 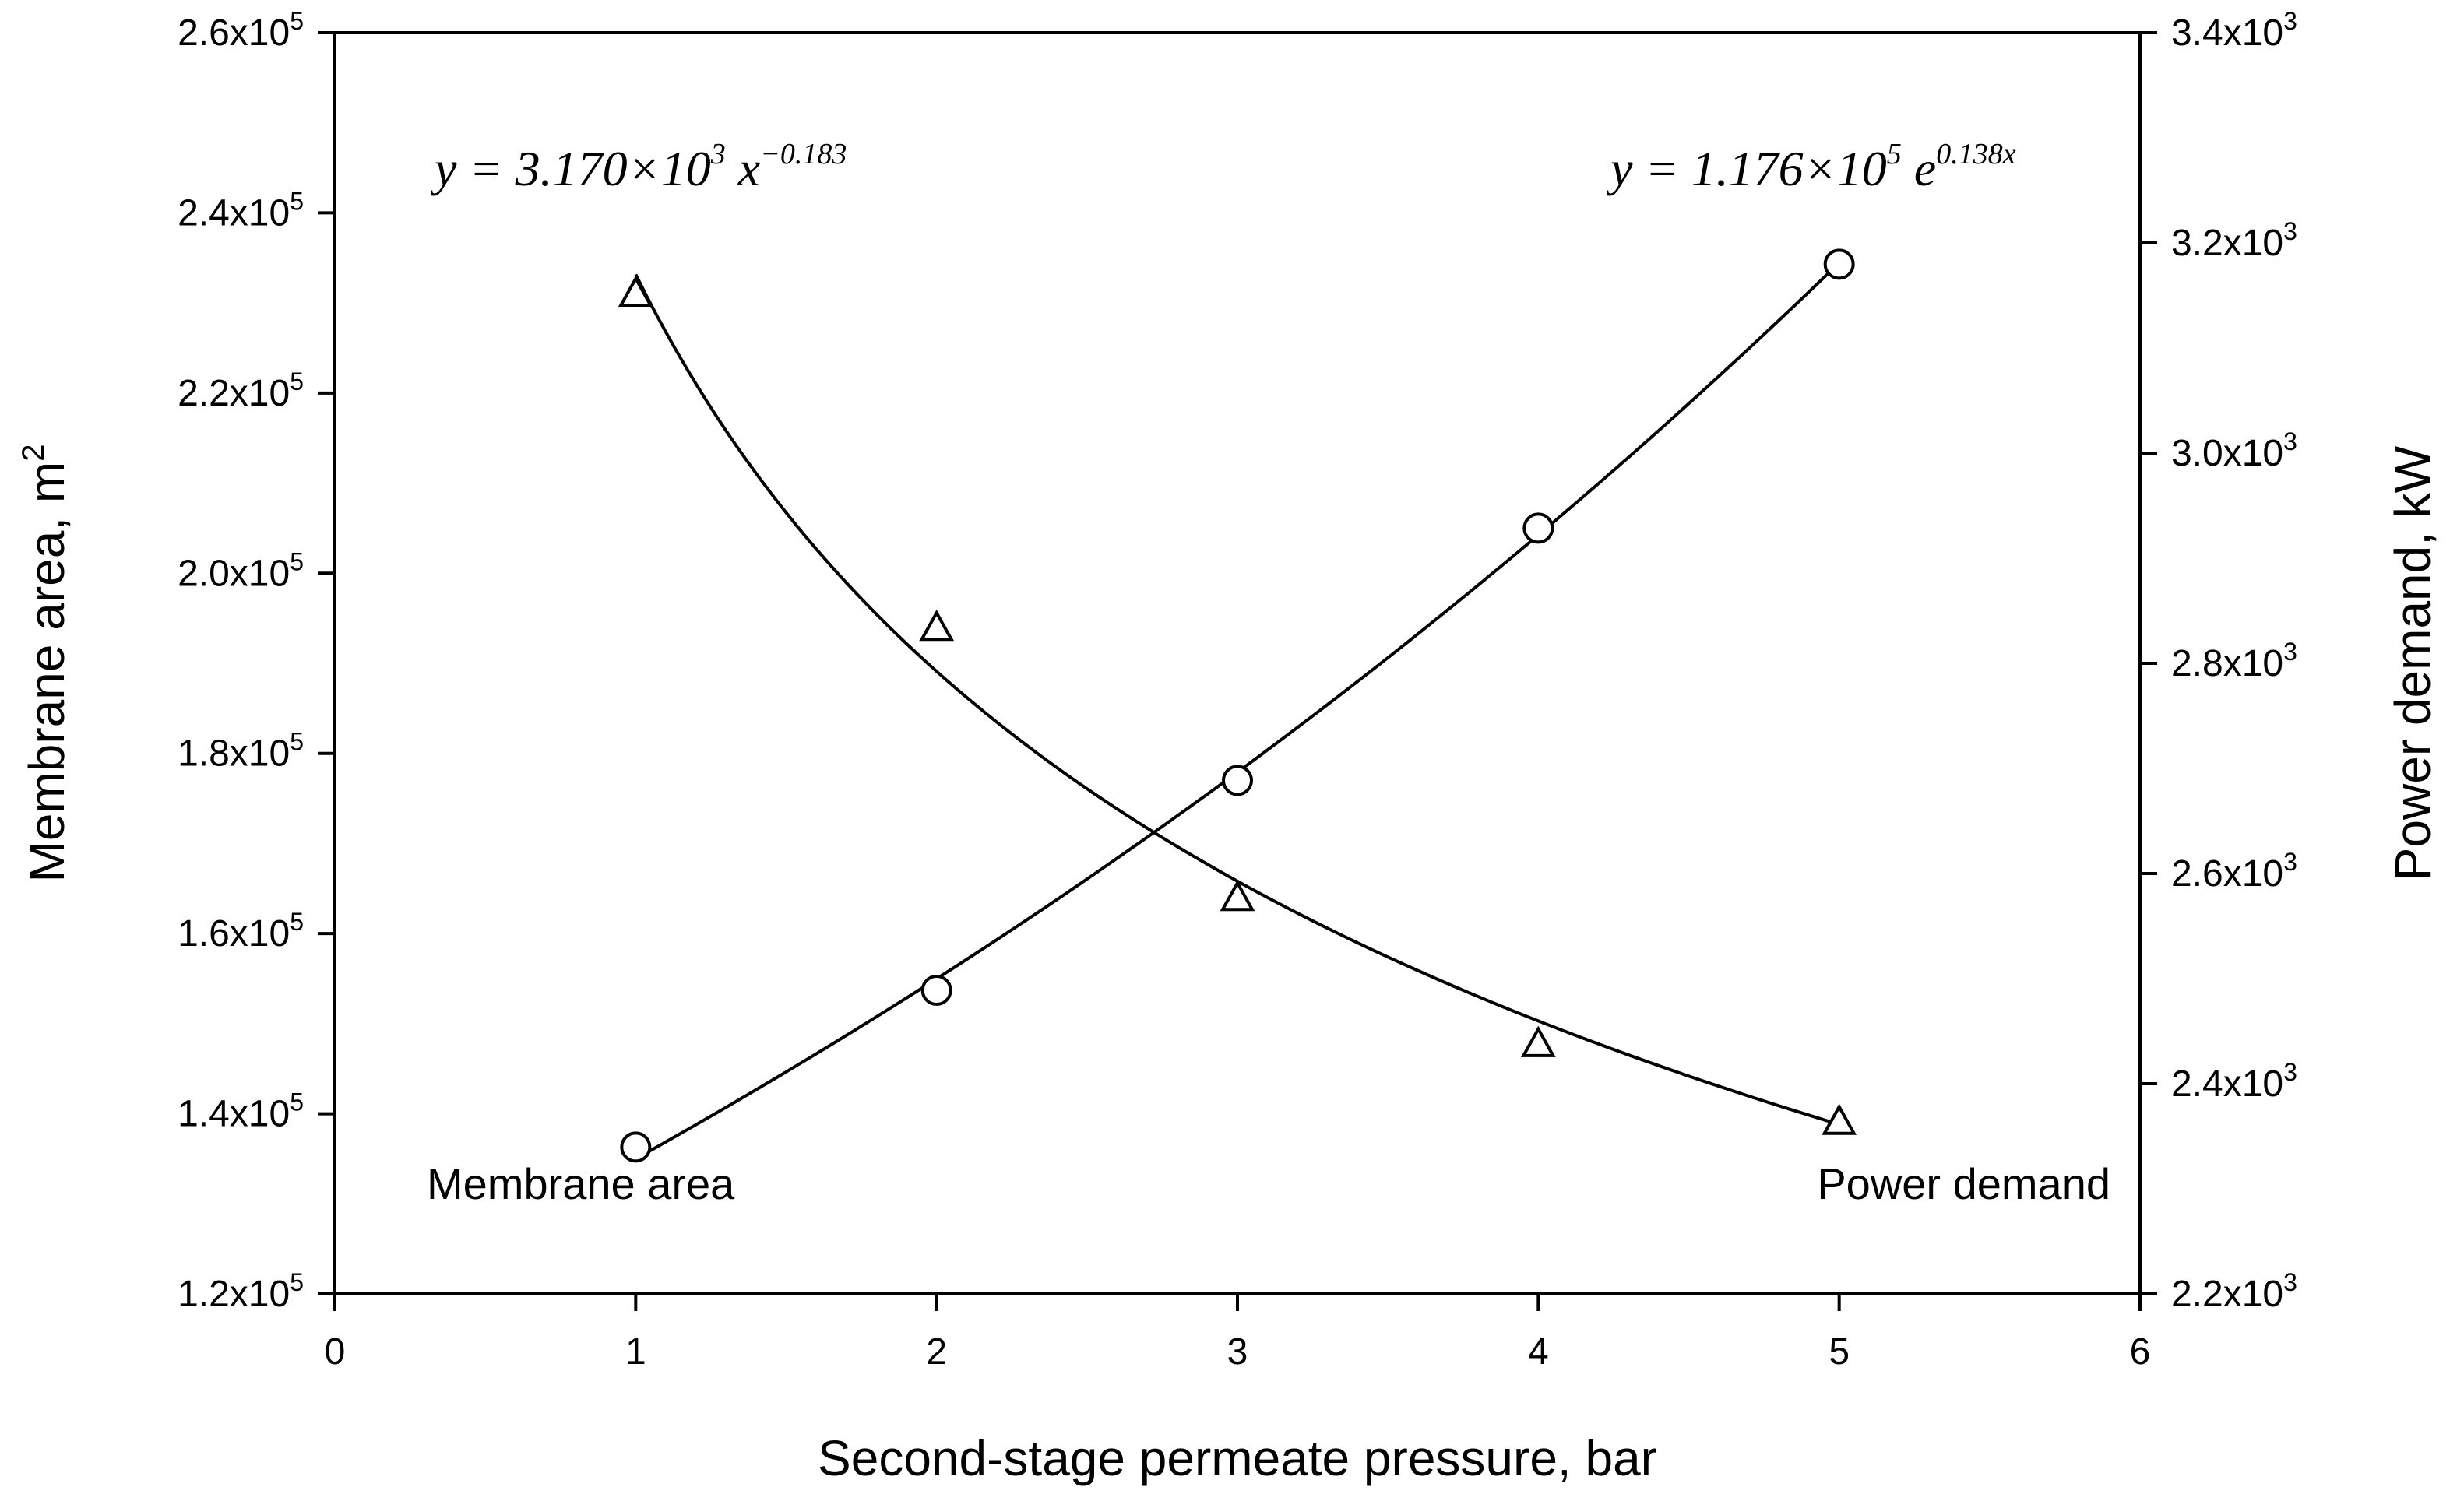 What do you see at coordinates (1840, 1352) in the screenshot?
I see `x-tick-label: 5` at bounding box center [1840, 1352].